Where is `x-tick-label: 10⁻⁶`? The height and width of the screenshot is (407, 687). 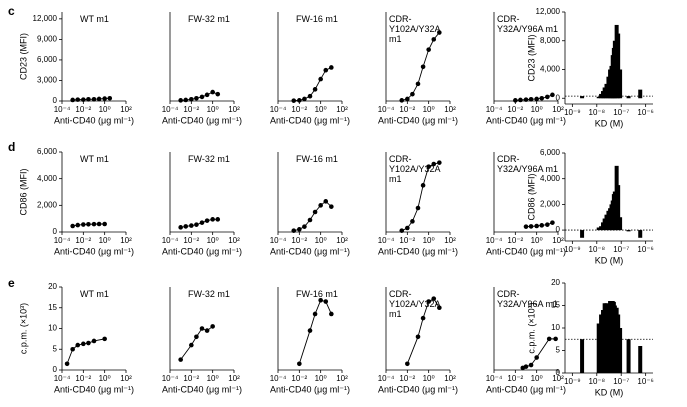
x-tick-label: 10⁻⁶ is located at coordinates (645, 112).